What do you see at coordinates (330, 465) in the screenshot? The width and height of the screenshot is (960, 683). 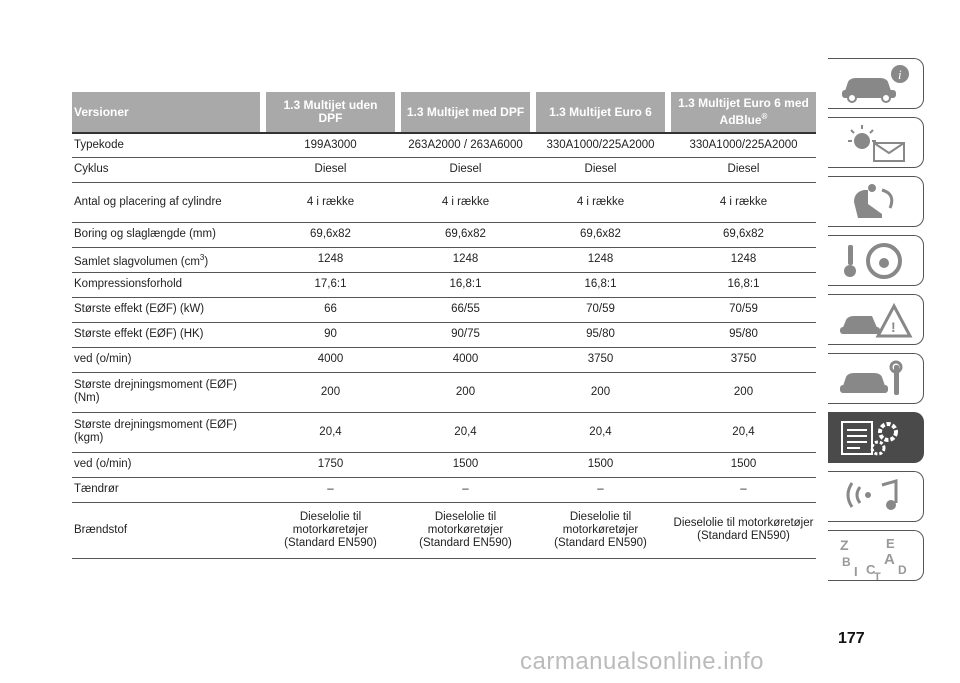 I see `cell-value: 1750` at bounding box center [330, 465].